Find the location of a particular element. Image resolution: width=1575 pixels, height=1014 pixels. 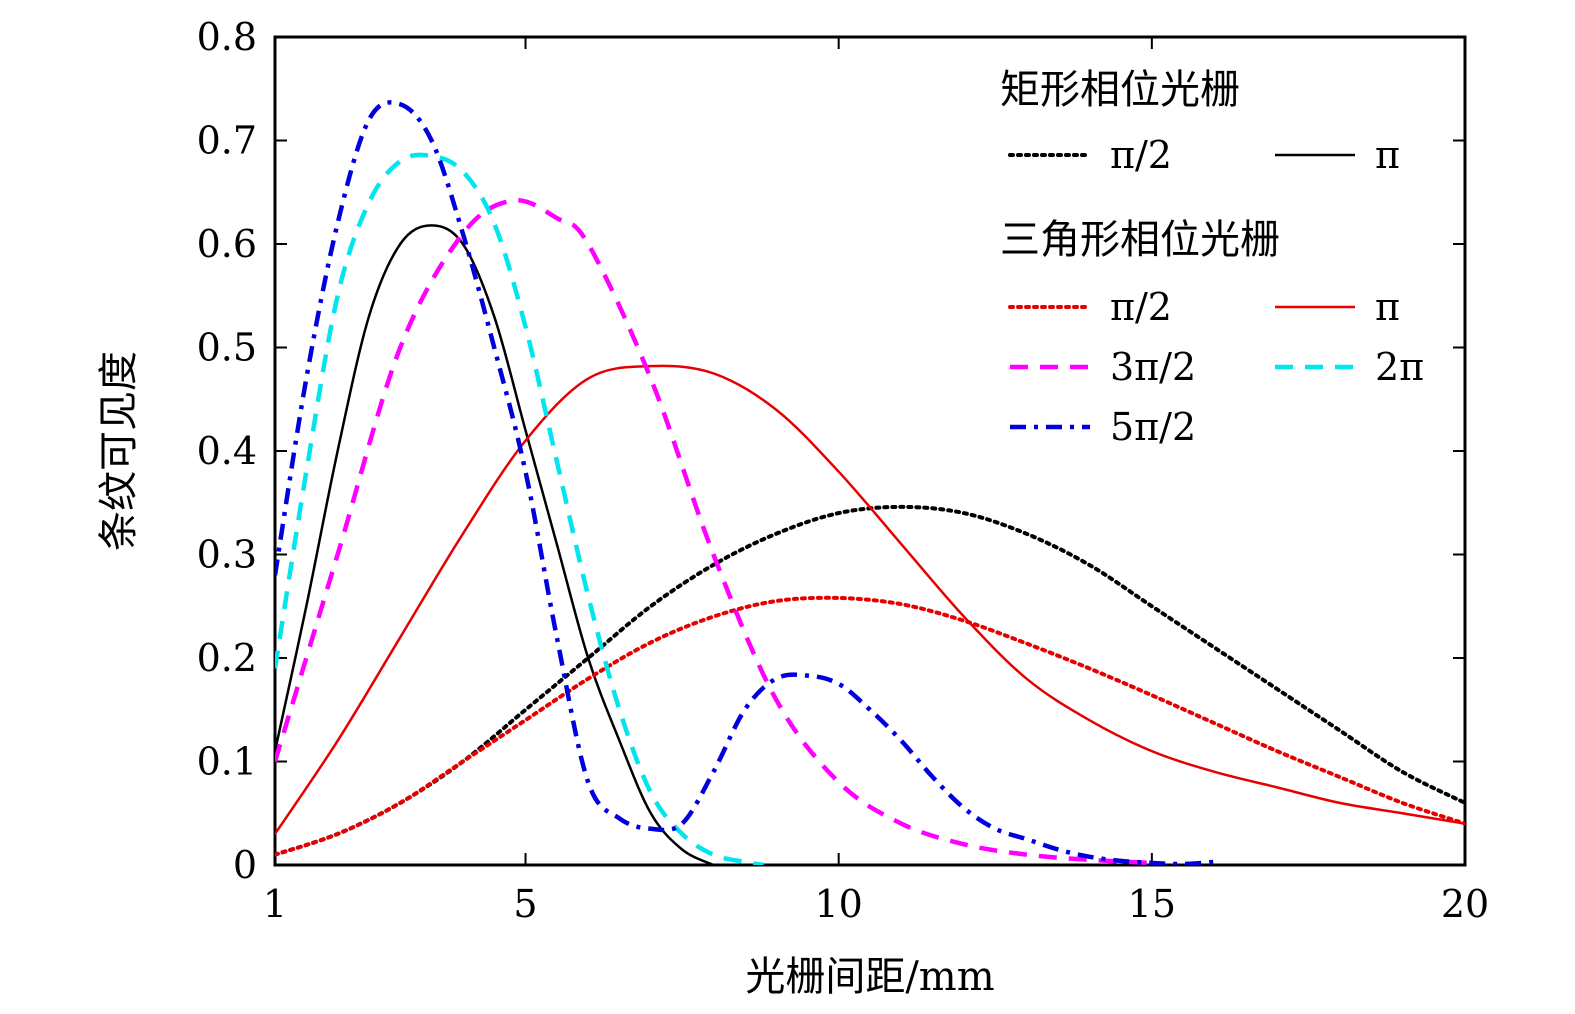

x-tick-label: 15 is located at coordinates (1152, 904).